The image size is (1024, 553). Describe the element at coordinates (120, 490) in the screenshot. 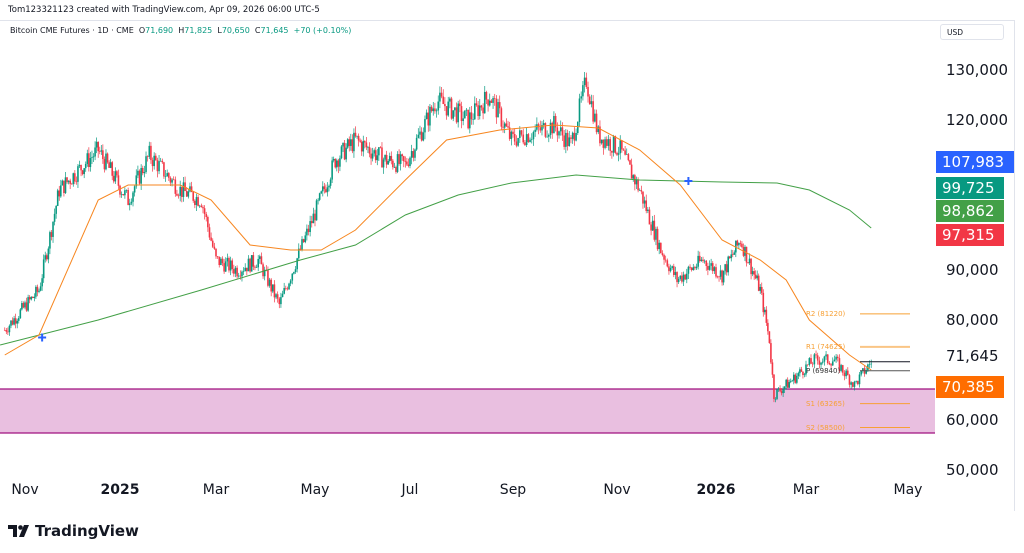

I see `x-axis-tick-label: 2025` at that location.